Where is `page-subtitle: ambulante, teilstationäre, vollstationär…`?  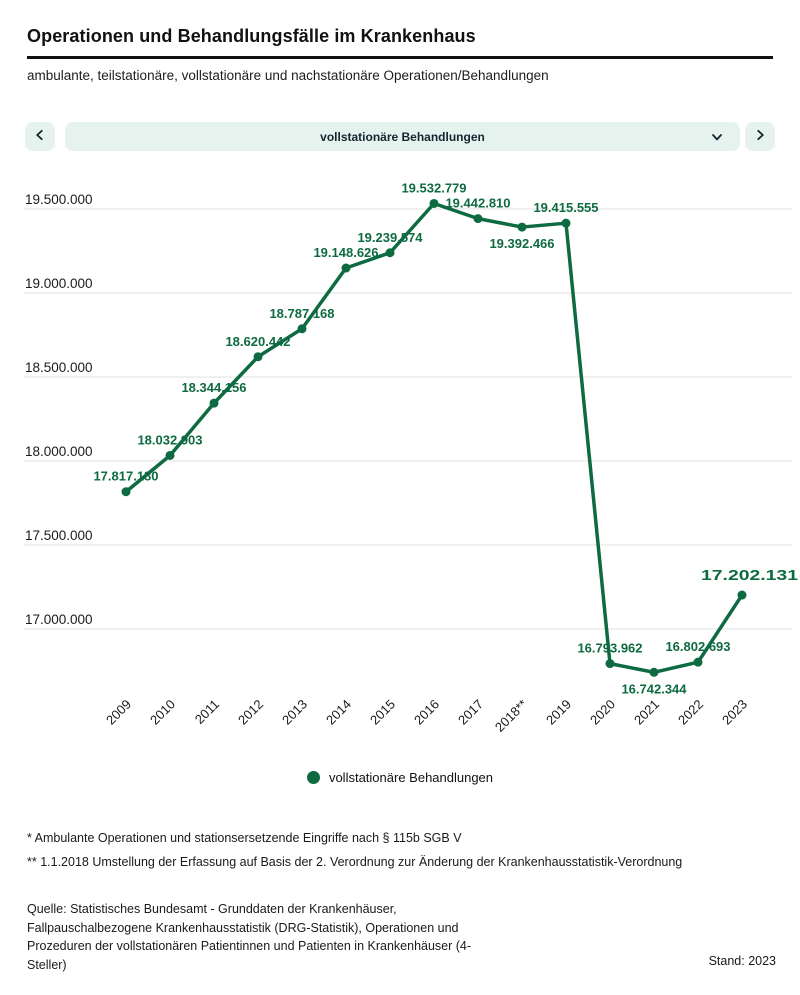
page-subtitle: ambulante, teilstationäre, vollstationär… is located at coordinates (288, 75).